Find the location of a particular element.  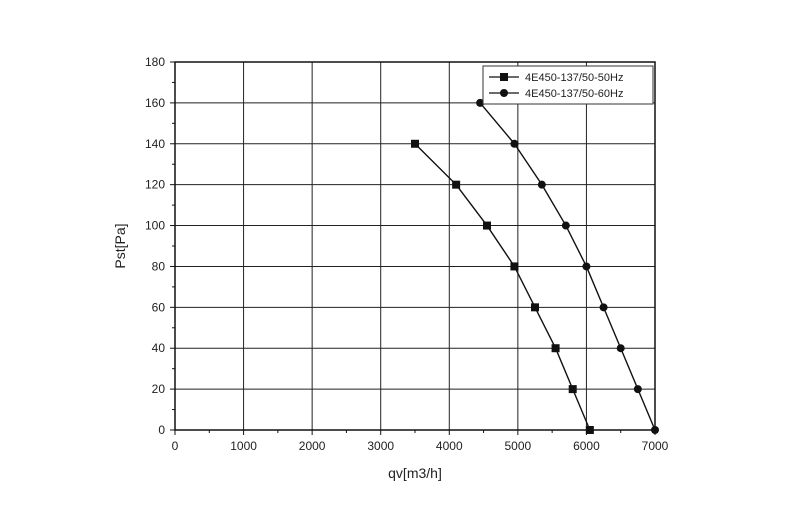

series-line is located at coordinates (502, 287).